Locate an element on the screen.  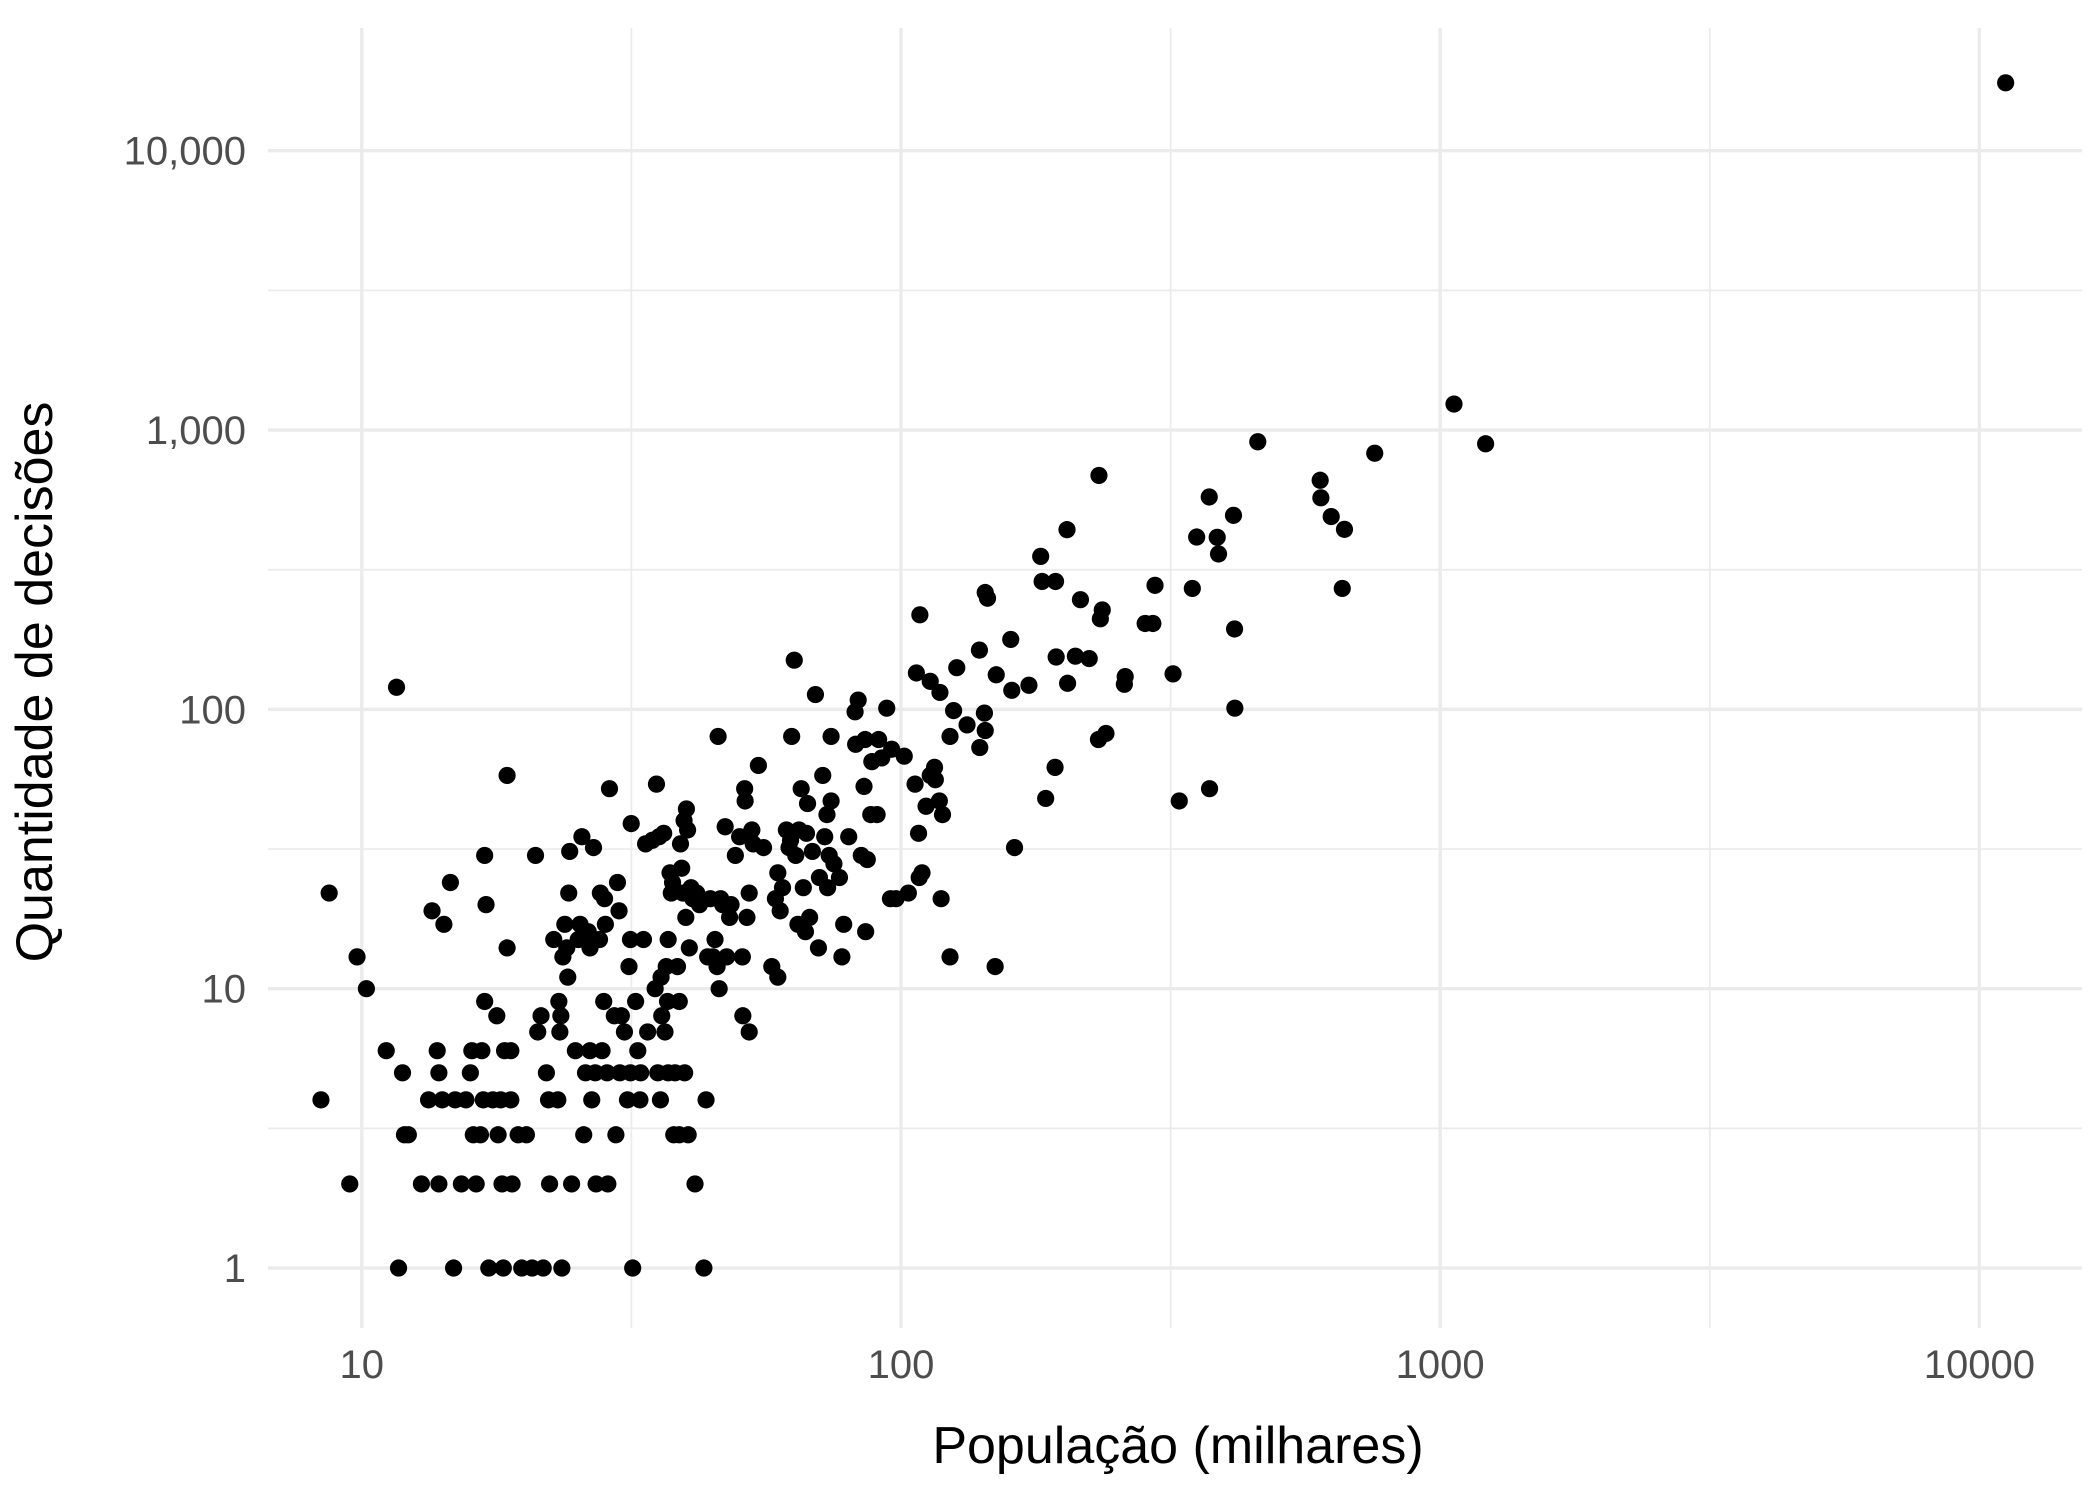
x-axis-tick-labels: 10 100 1000 10000 is located at coordinates (1187, 1365).